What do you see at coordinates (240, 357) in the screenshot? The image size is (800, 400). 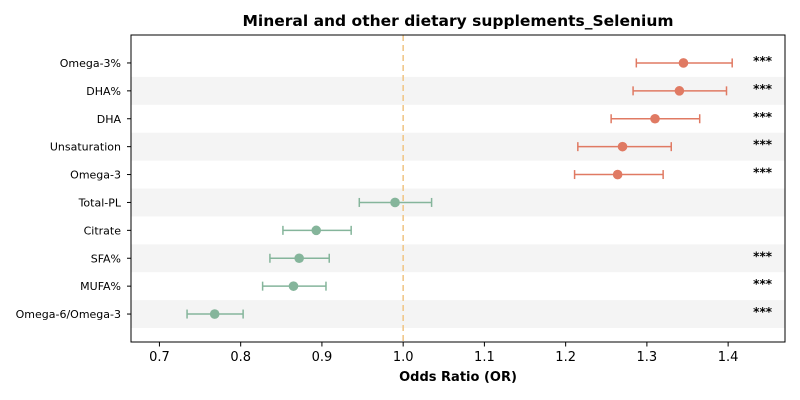 I see `x-tick-label: 0.8` at bounding box center [240, 357].